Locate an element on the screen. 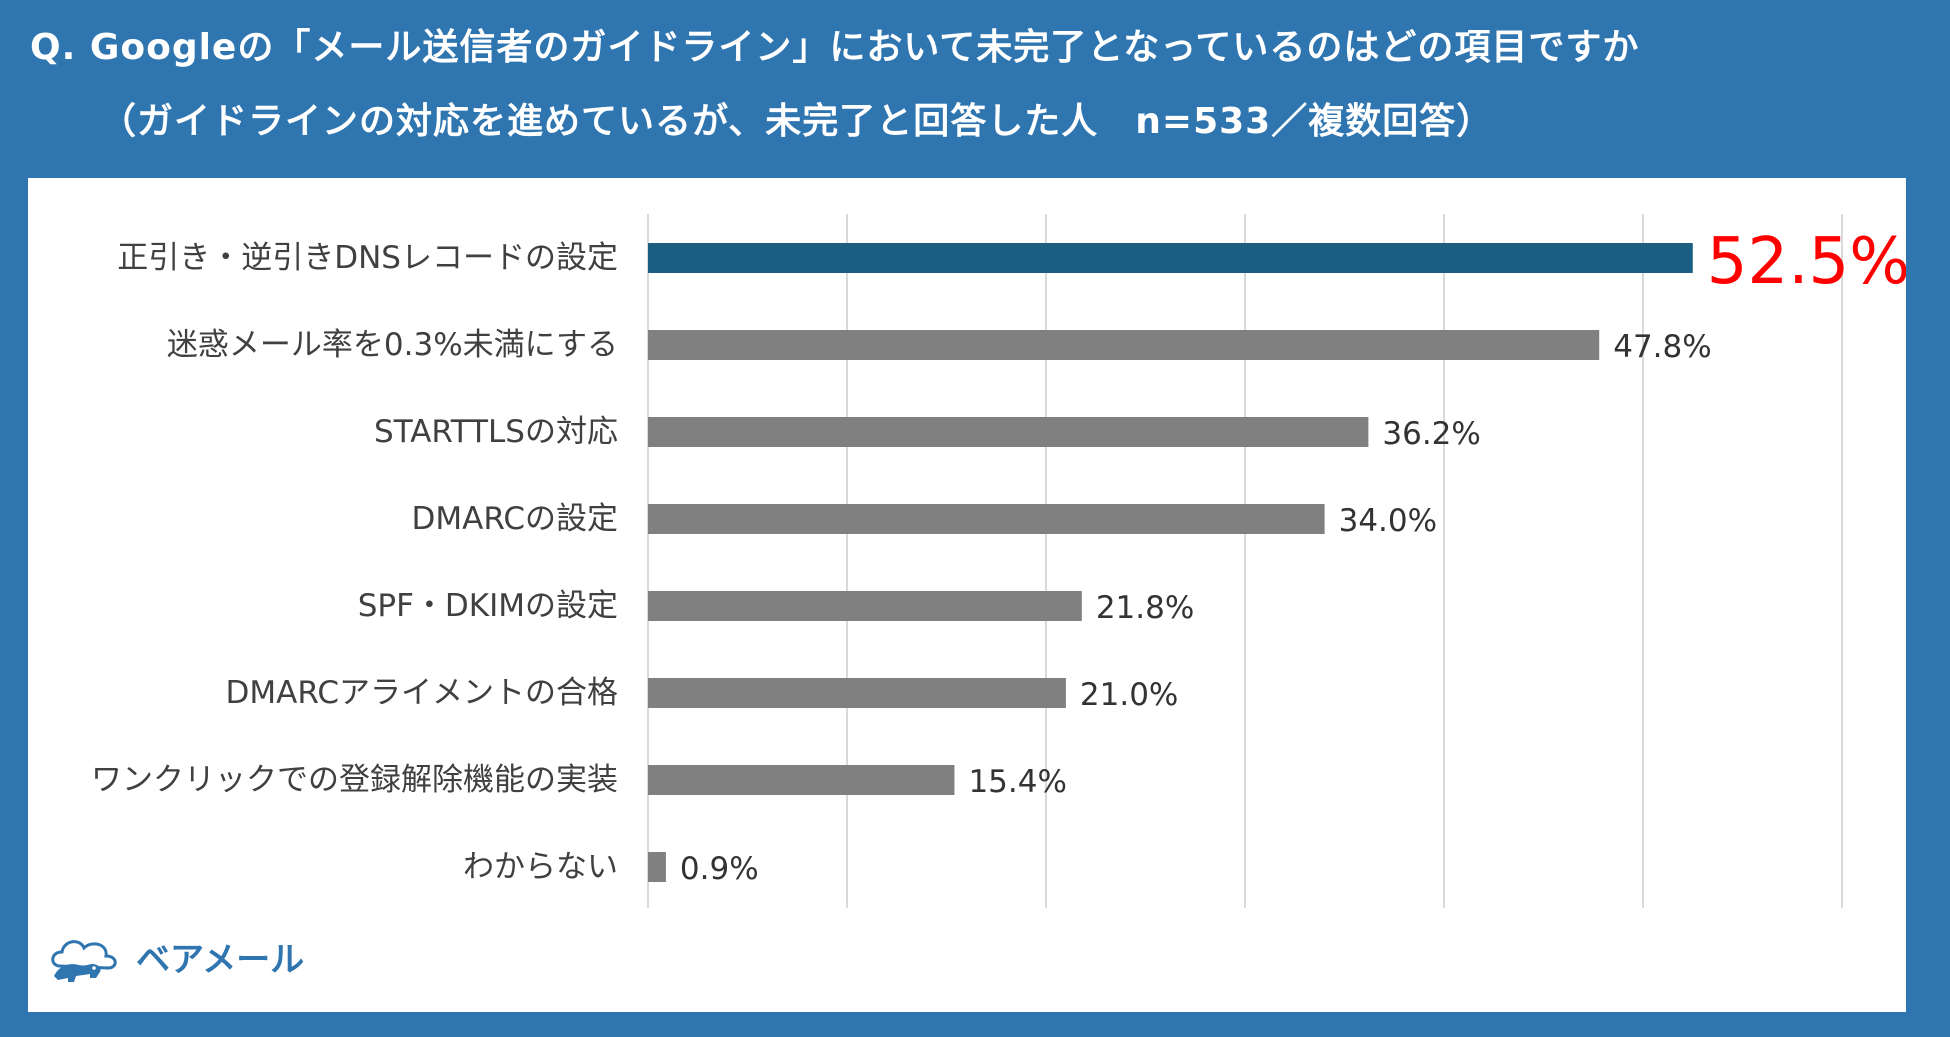 The width and height of the screenshot is (1950, 1037). value-label: 36.2% is located at coordinates (1431, 434).